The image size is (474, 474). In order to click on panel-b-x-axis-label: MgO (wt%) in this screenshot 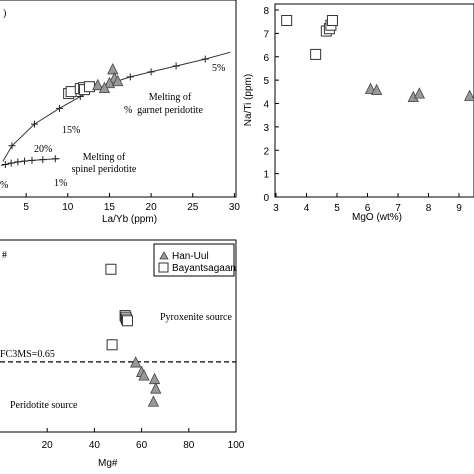, I will do `click(377, 217)`.